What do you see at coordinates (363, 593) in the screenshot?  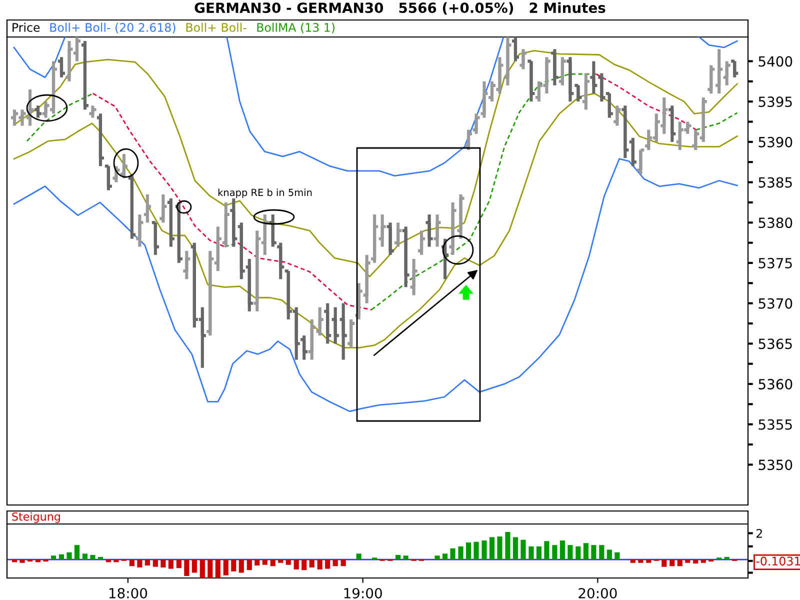 I see `x-tick-label: 19:00` at bounding box center [363, 593].